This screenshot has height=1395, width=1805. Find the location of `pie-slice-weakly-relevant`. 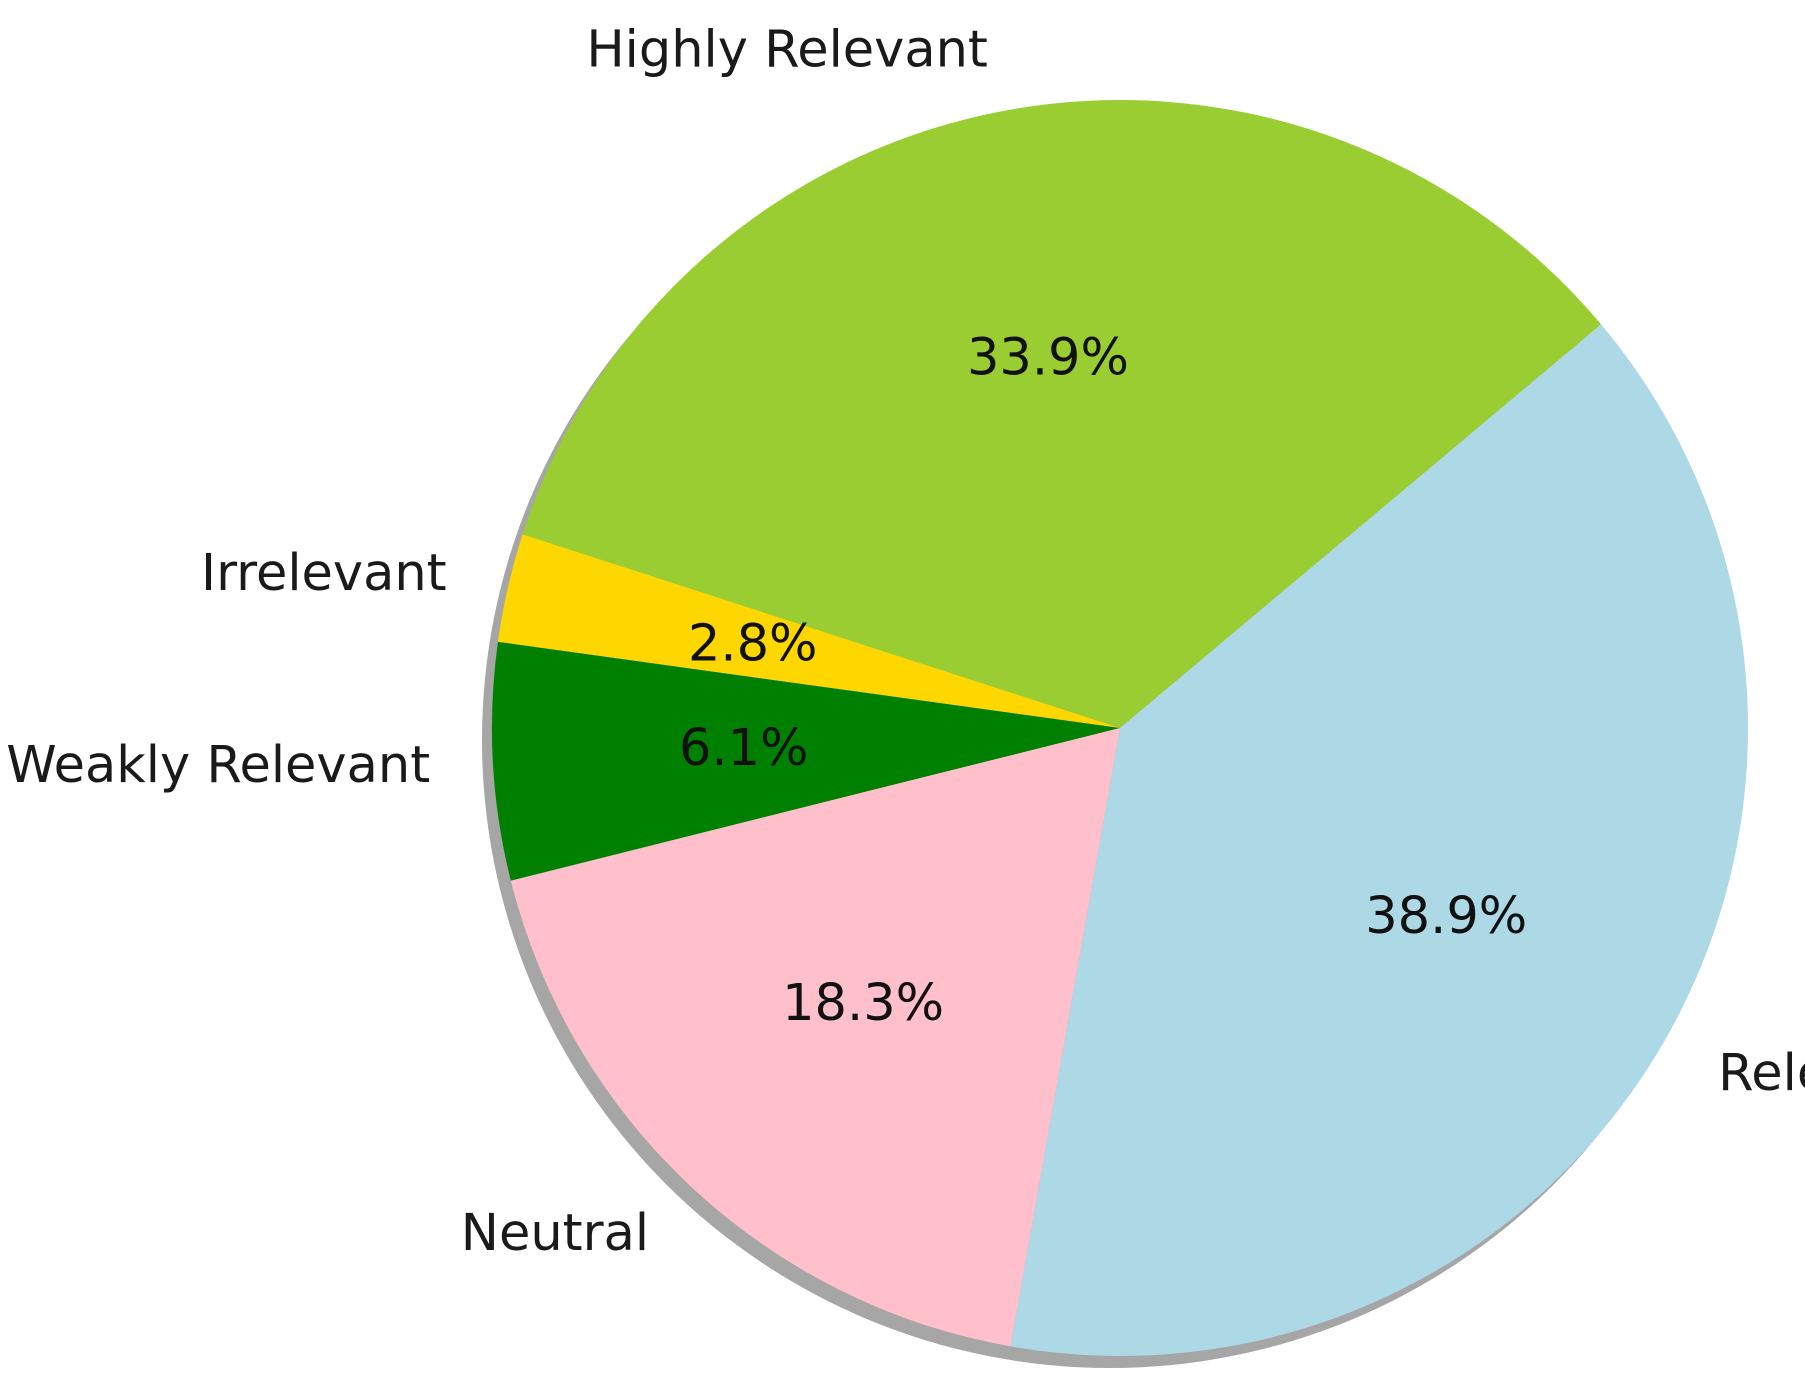

pie-slice-weakly-relevant is located at coordinates (806, 761).